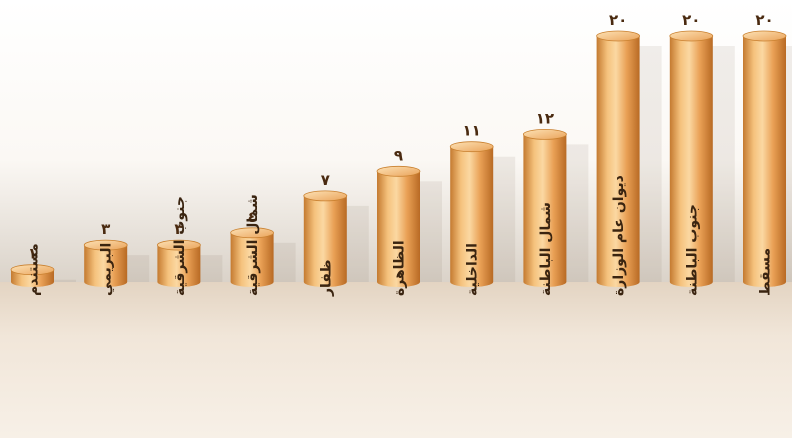 This screenshot has width=792, height=438. Describe the element at coordinates (766, 272) in the screenshot. I see `category-label: مسقط` at that location.